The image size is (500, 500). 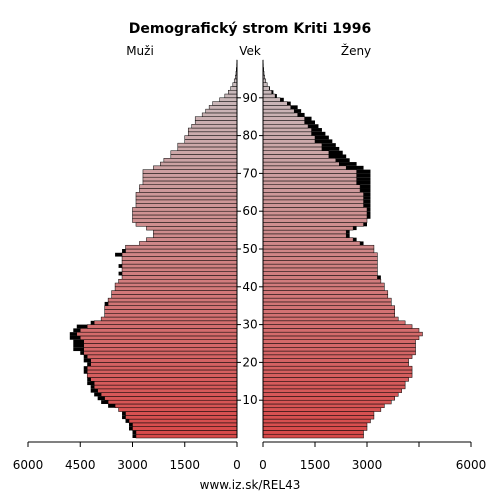 What do you see at coordinates (249, 362) in the screenshot?
I see `age-tick-label: 20` at bounding box center [249, 362].